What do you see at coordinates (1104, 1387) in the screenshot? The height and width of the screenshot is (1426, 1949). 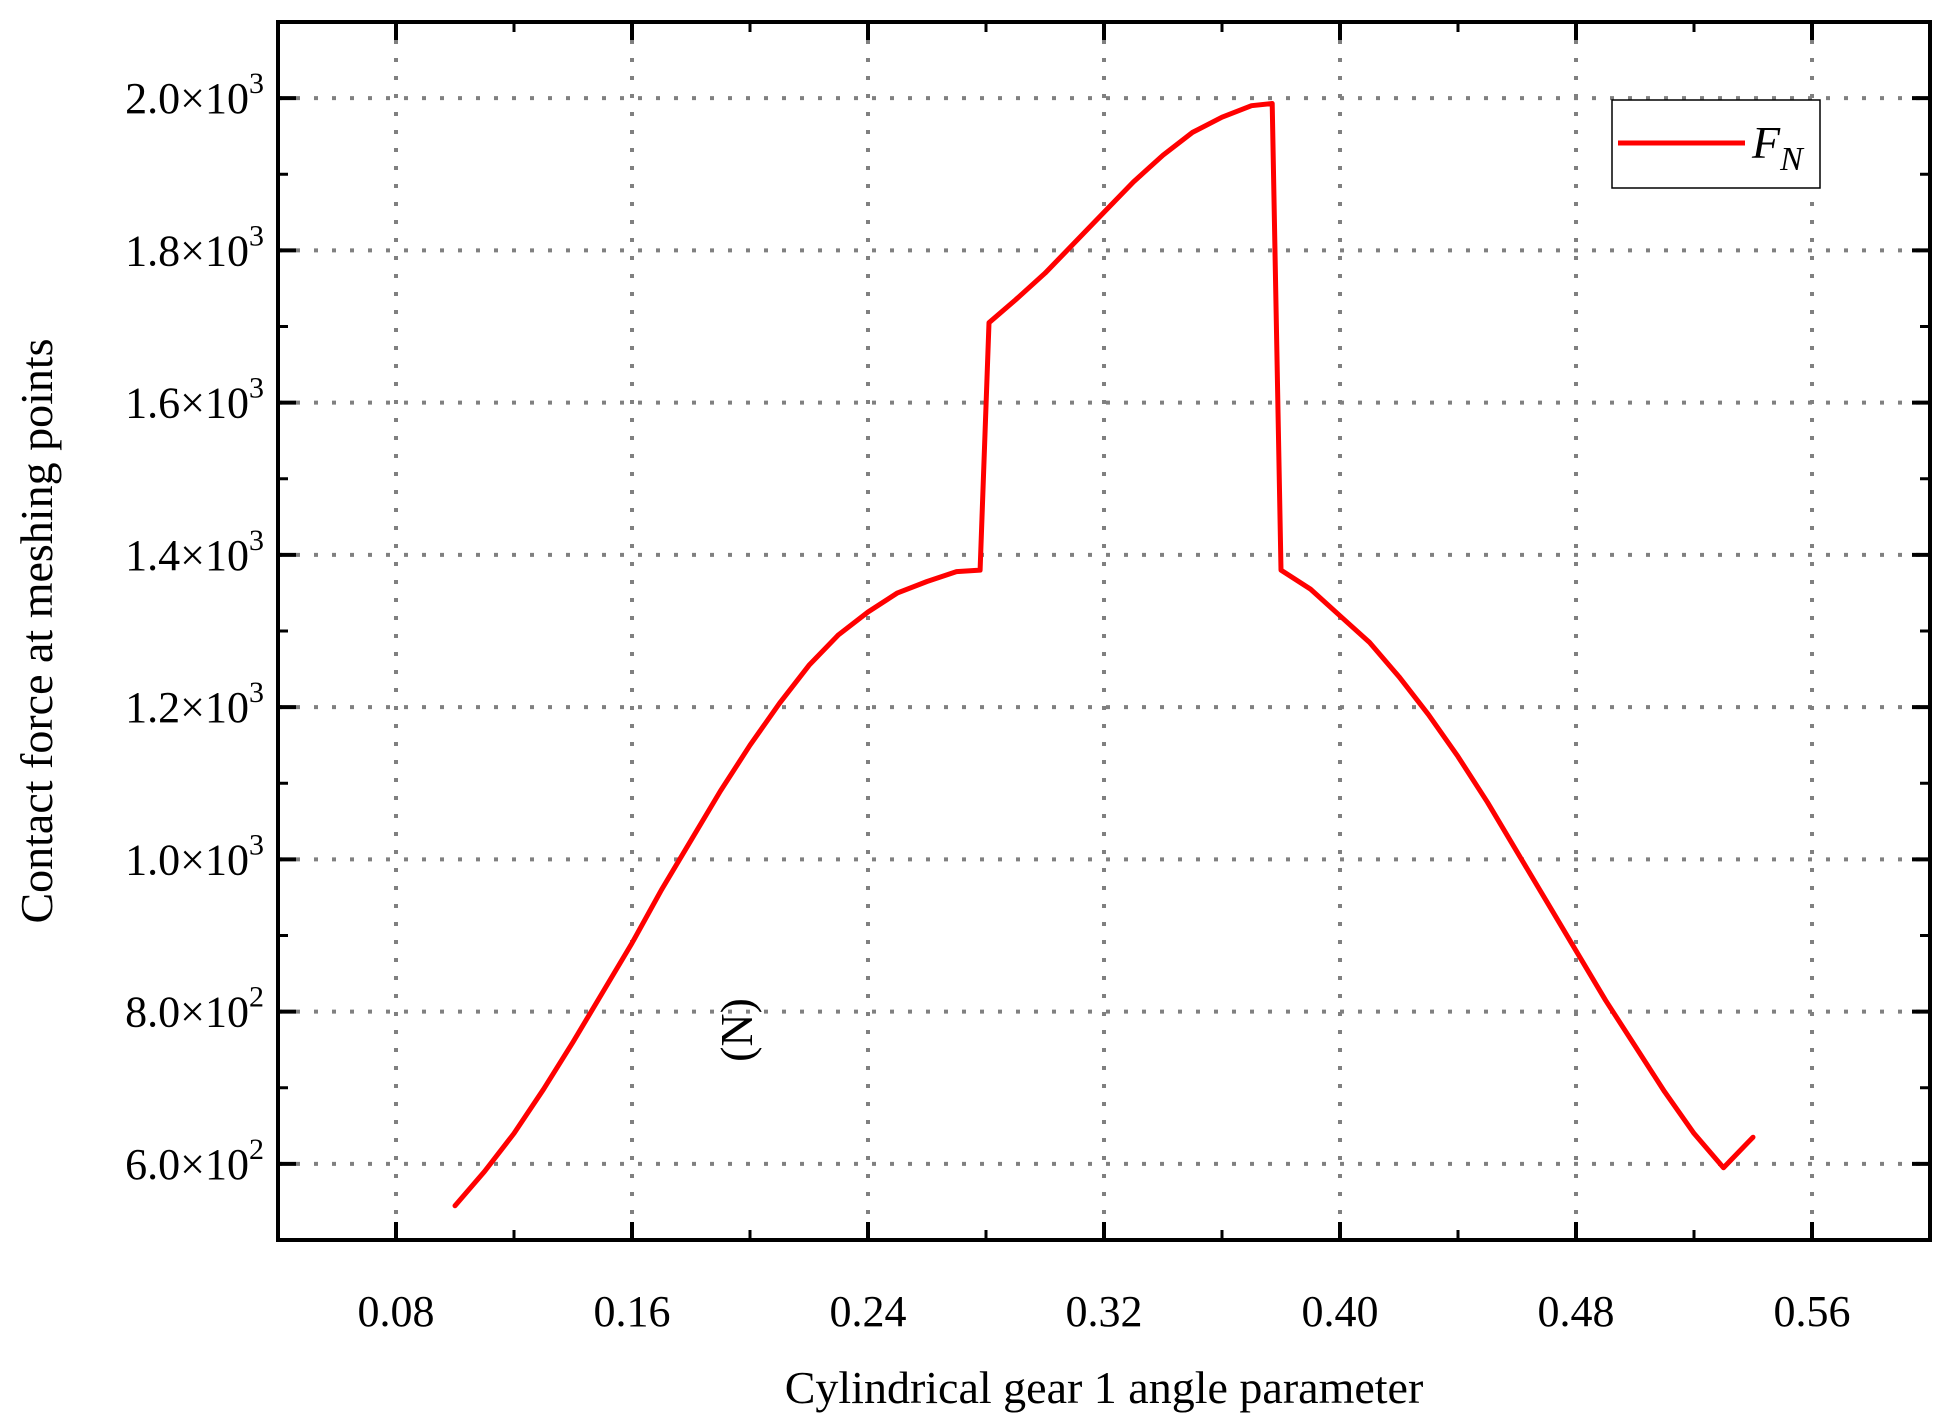 I see `x-axis-title: Cylindrical gear 1 angle parameter` at bounding box center [1104, 1387].